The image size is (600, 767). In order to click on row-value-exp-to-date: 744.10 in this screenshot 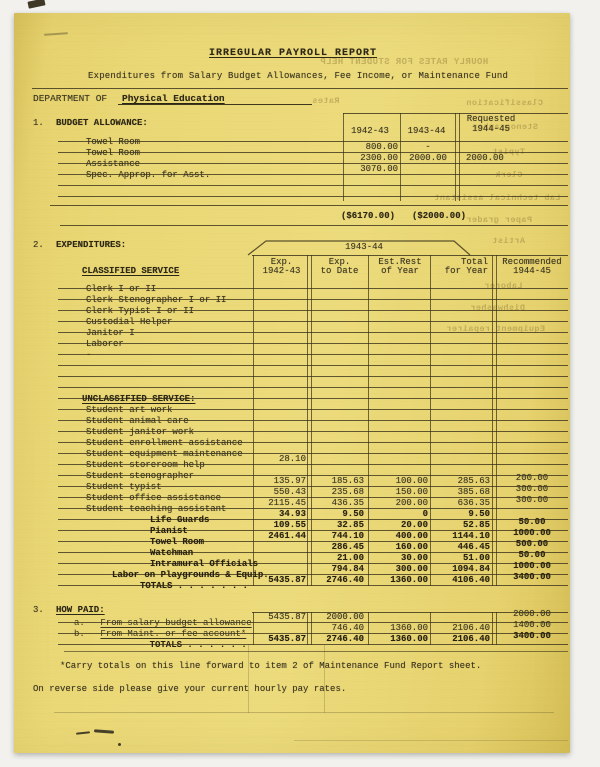, I will do `click(347, 536)`.